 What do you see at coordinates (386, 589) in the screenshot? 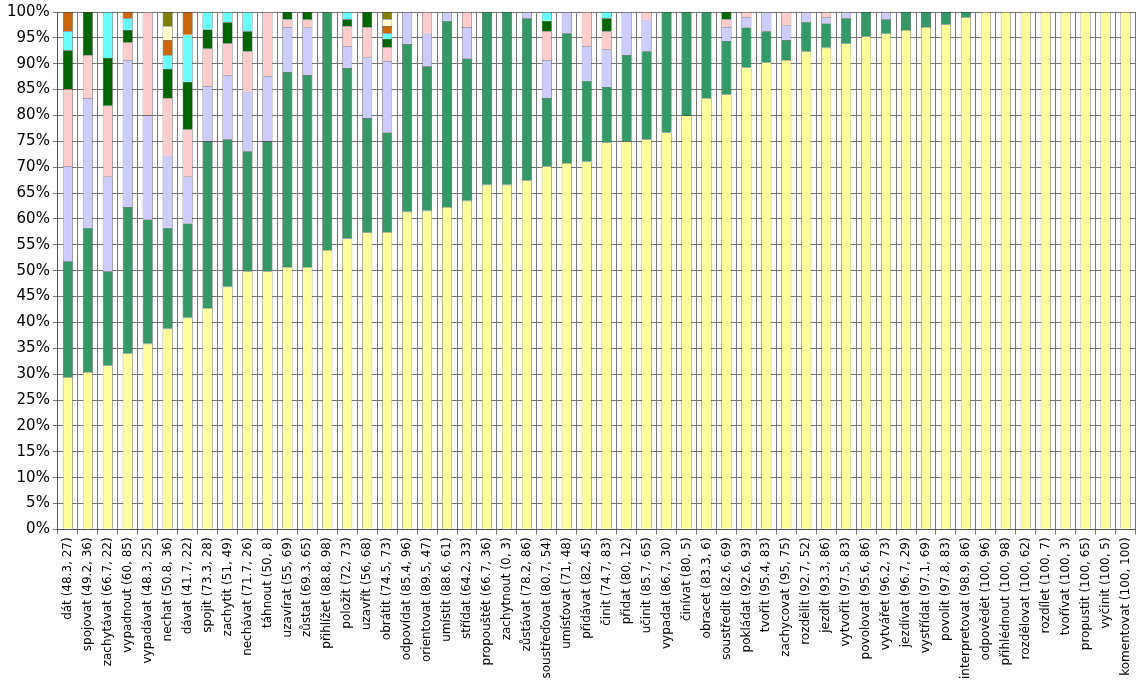
I see `x-tick-label: obrátit (74.5, 73)` at bounding box center [386, 589].